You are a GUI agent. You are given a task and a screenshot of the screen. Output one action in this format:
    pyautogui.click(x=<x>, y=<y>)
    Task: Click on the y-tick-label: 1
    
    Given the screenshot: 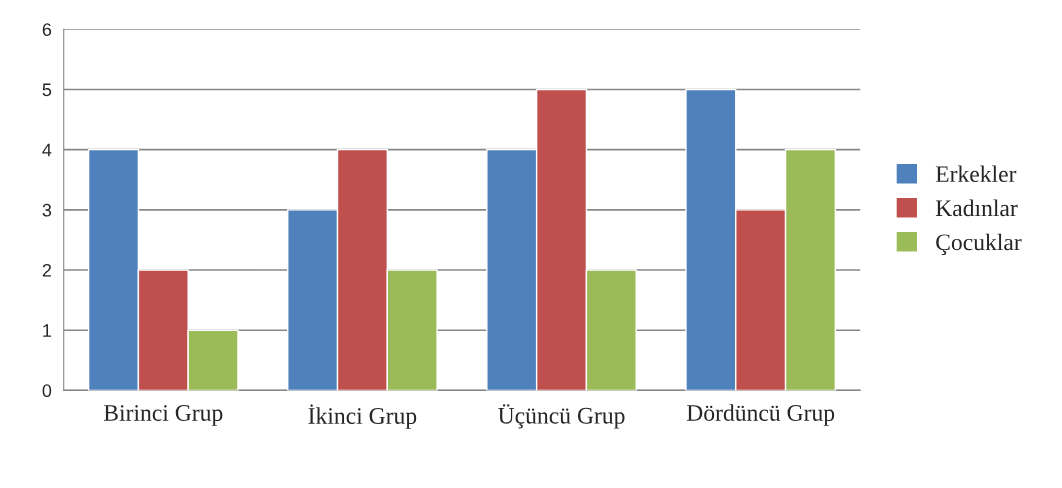 What is the action you would take?
    pyautogui.click(x=47, y=330)
    